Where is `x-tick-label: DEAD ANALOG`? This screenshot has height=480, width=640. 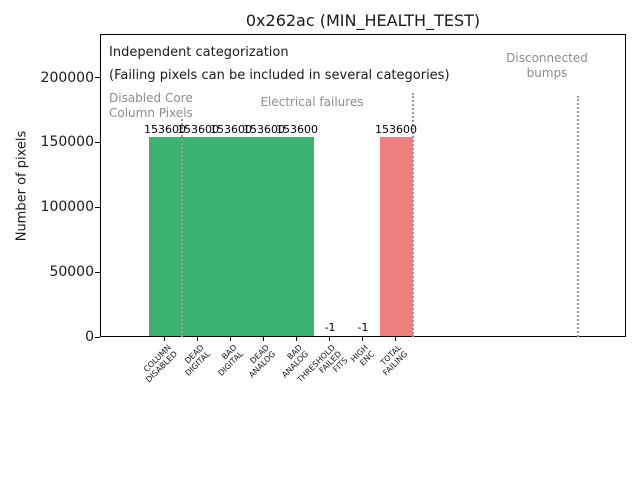 x-tick-label: DEAD ANALOG is located at coordinates (259, 361).